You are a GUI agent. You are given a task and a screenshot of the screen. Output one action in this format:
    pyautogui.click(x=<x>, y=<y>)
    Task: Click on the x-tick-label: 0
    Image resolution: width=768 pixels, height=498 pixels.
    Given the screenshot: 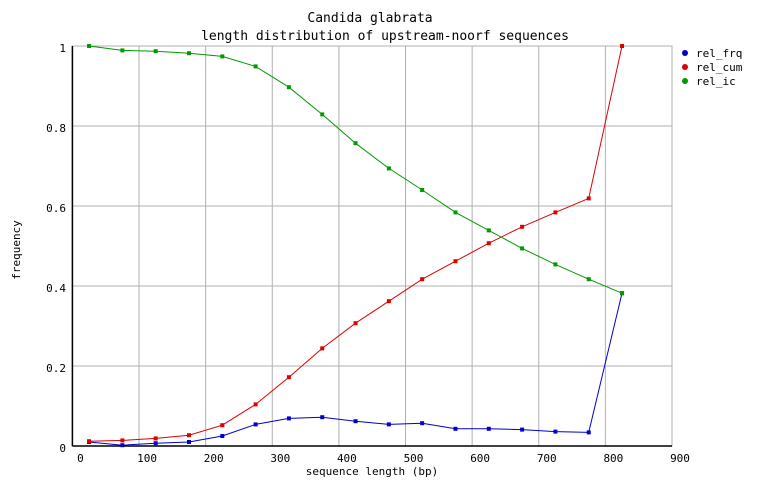 What is the action you would take?
    pyautogui.click(x=80, y=458)
    